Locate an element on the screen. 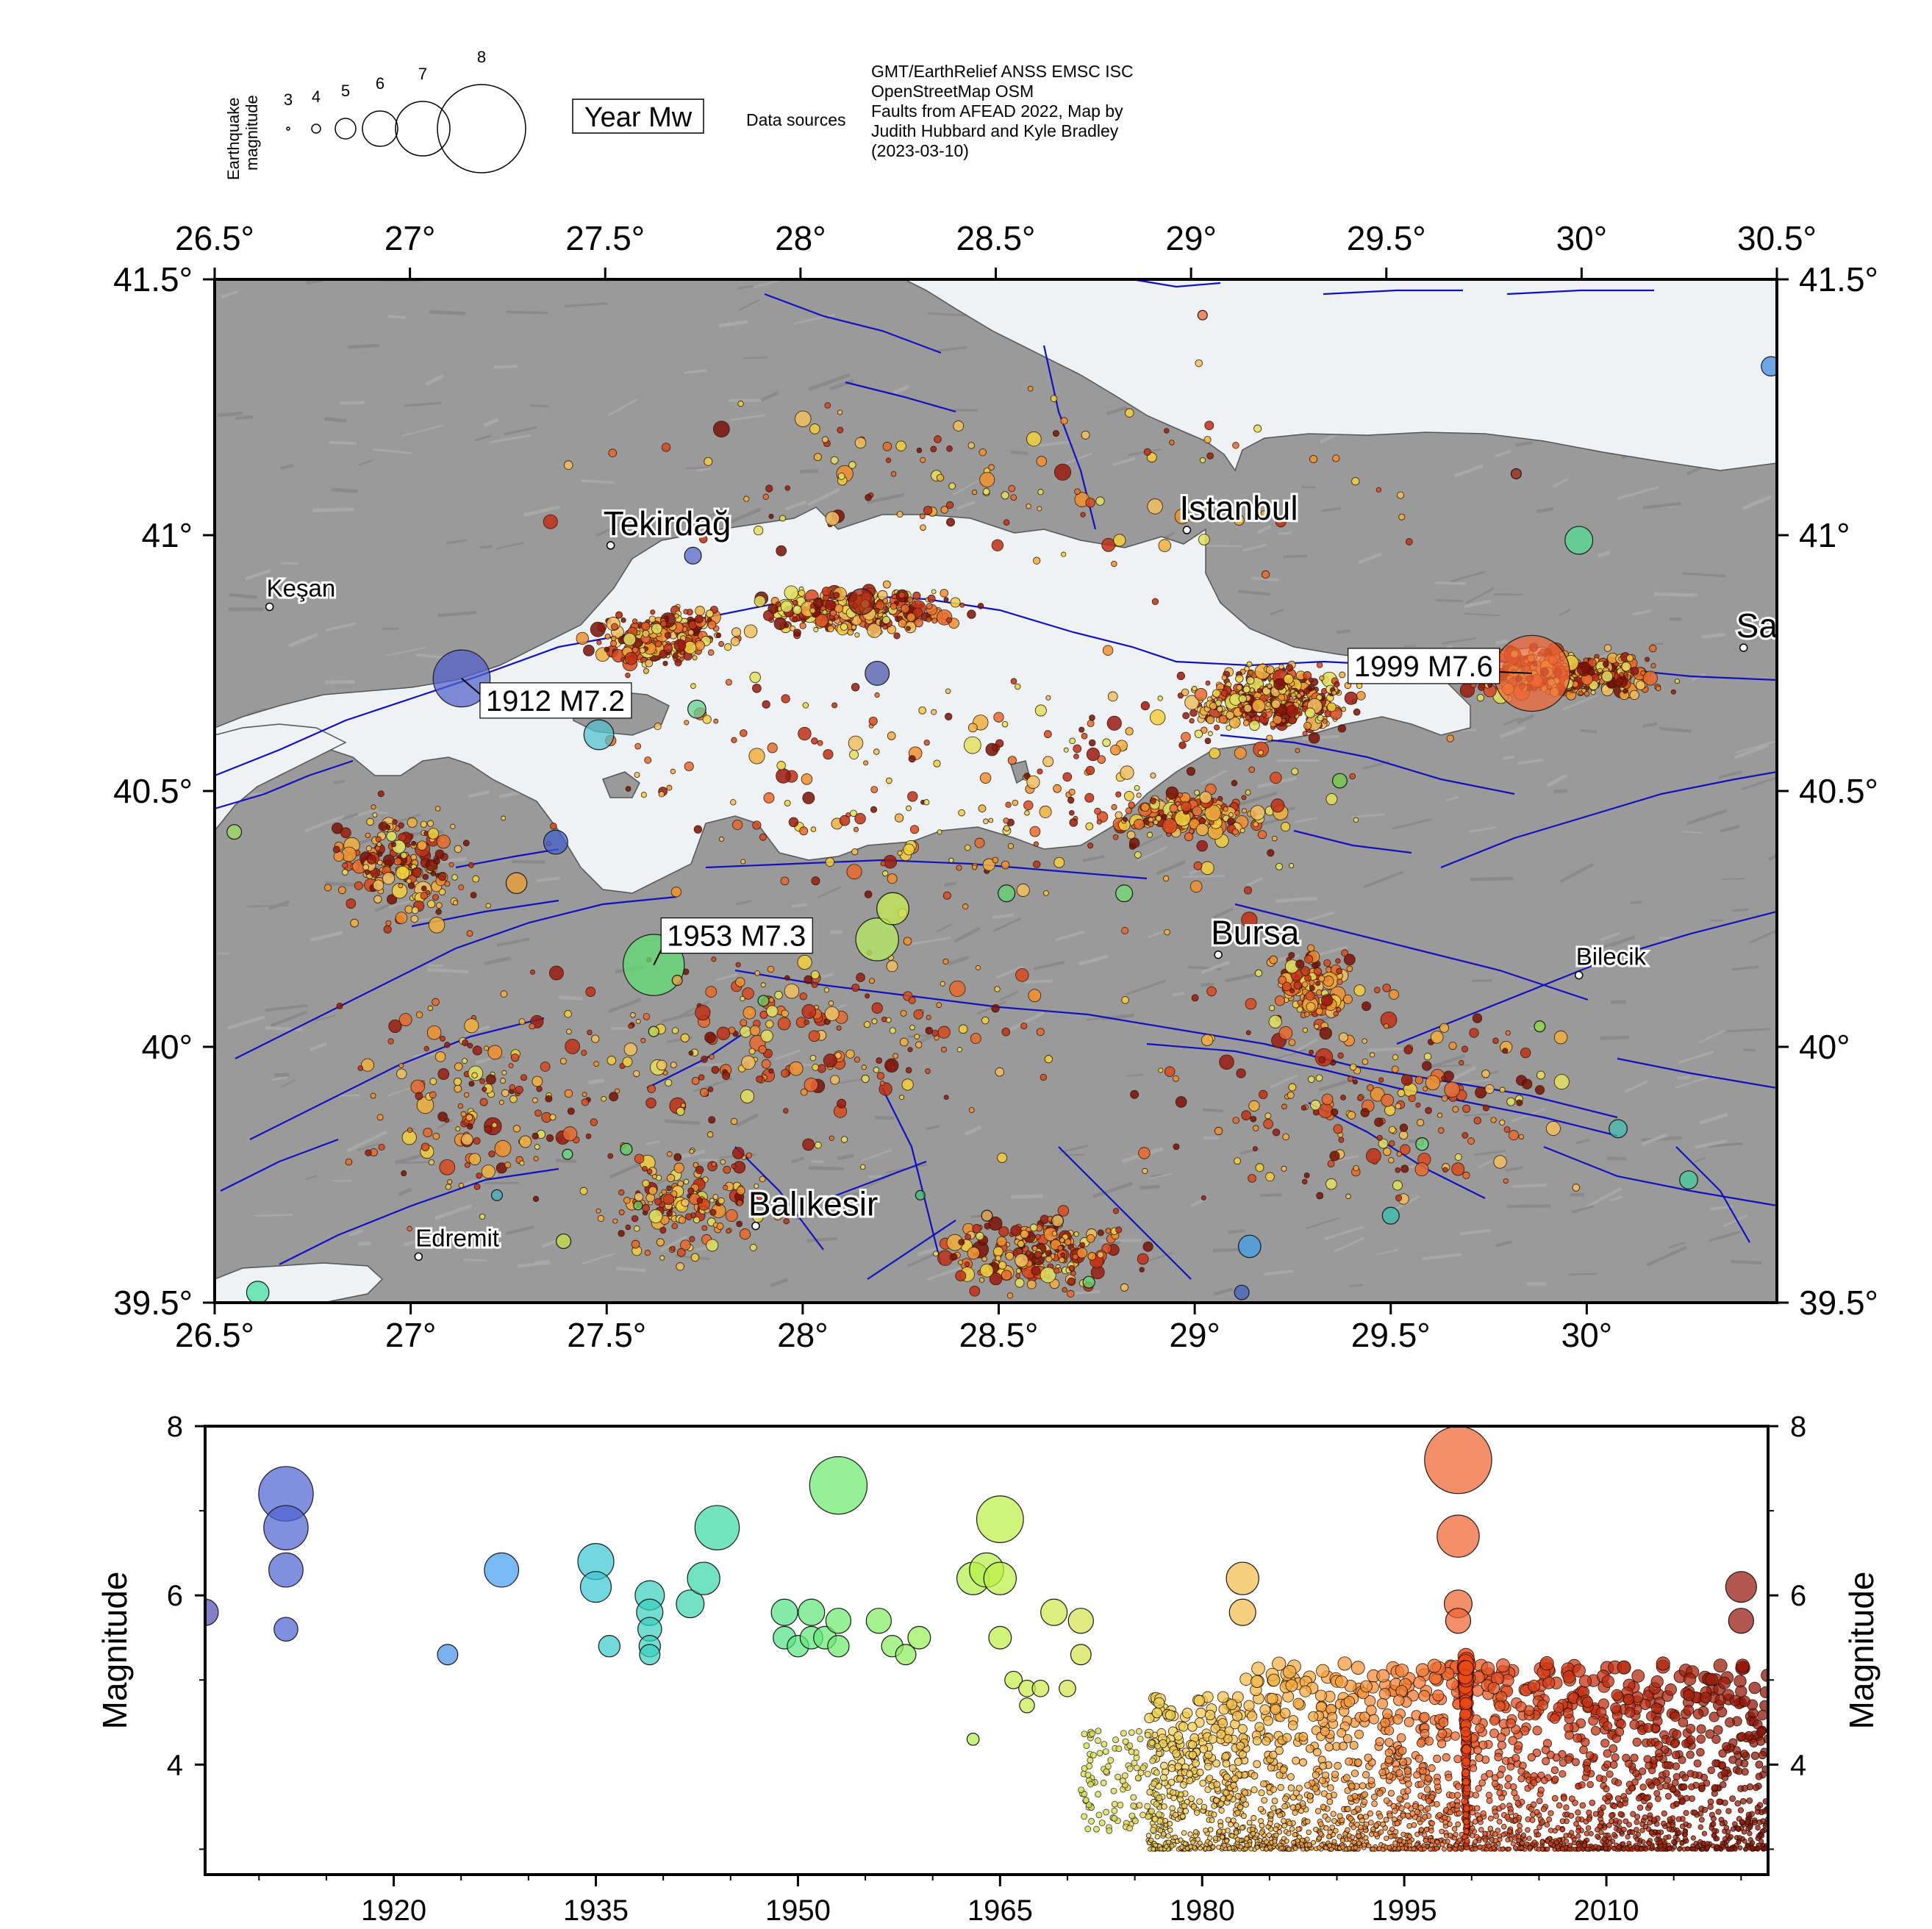  lon-label-top: 30.5° is located at coordinates (1777, 238).